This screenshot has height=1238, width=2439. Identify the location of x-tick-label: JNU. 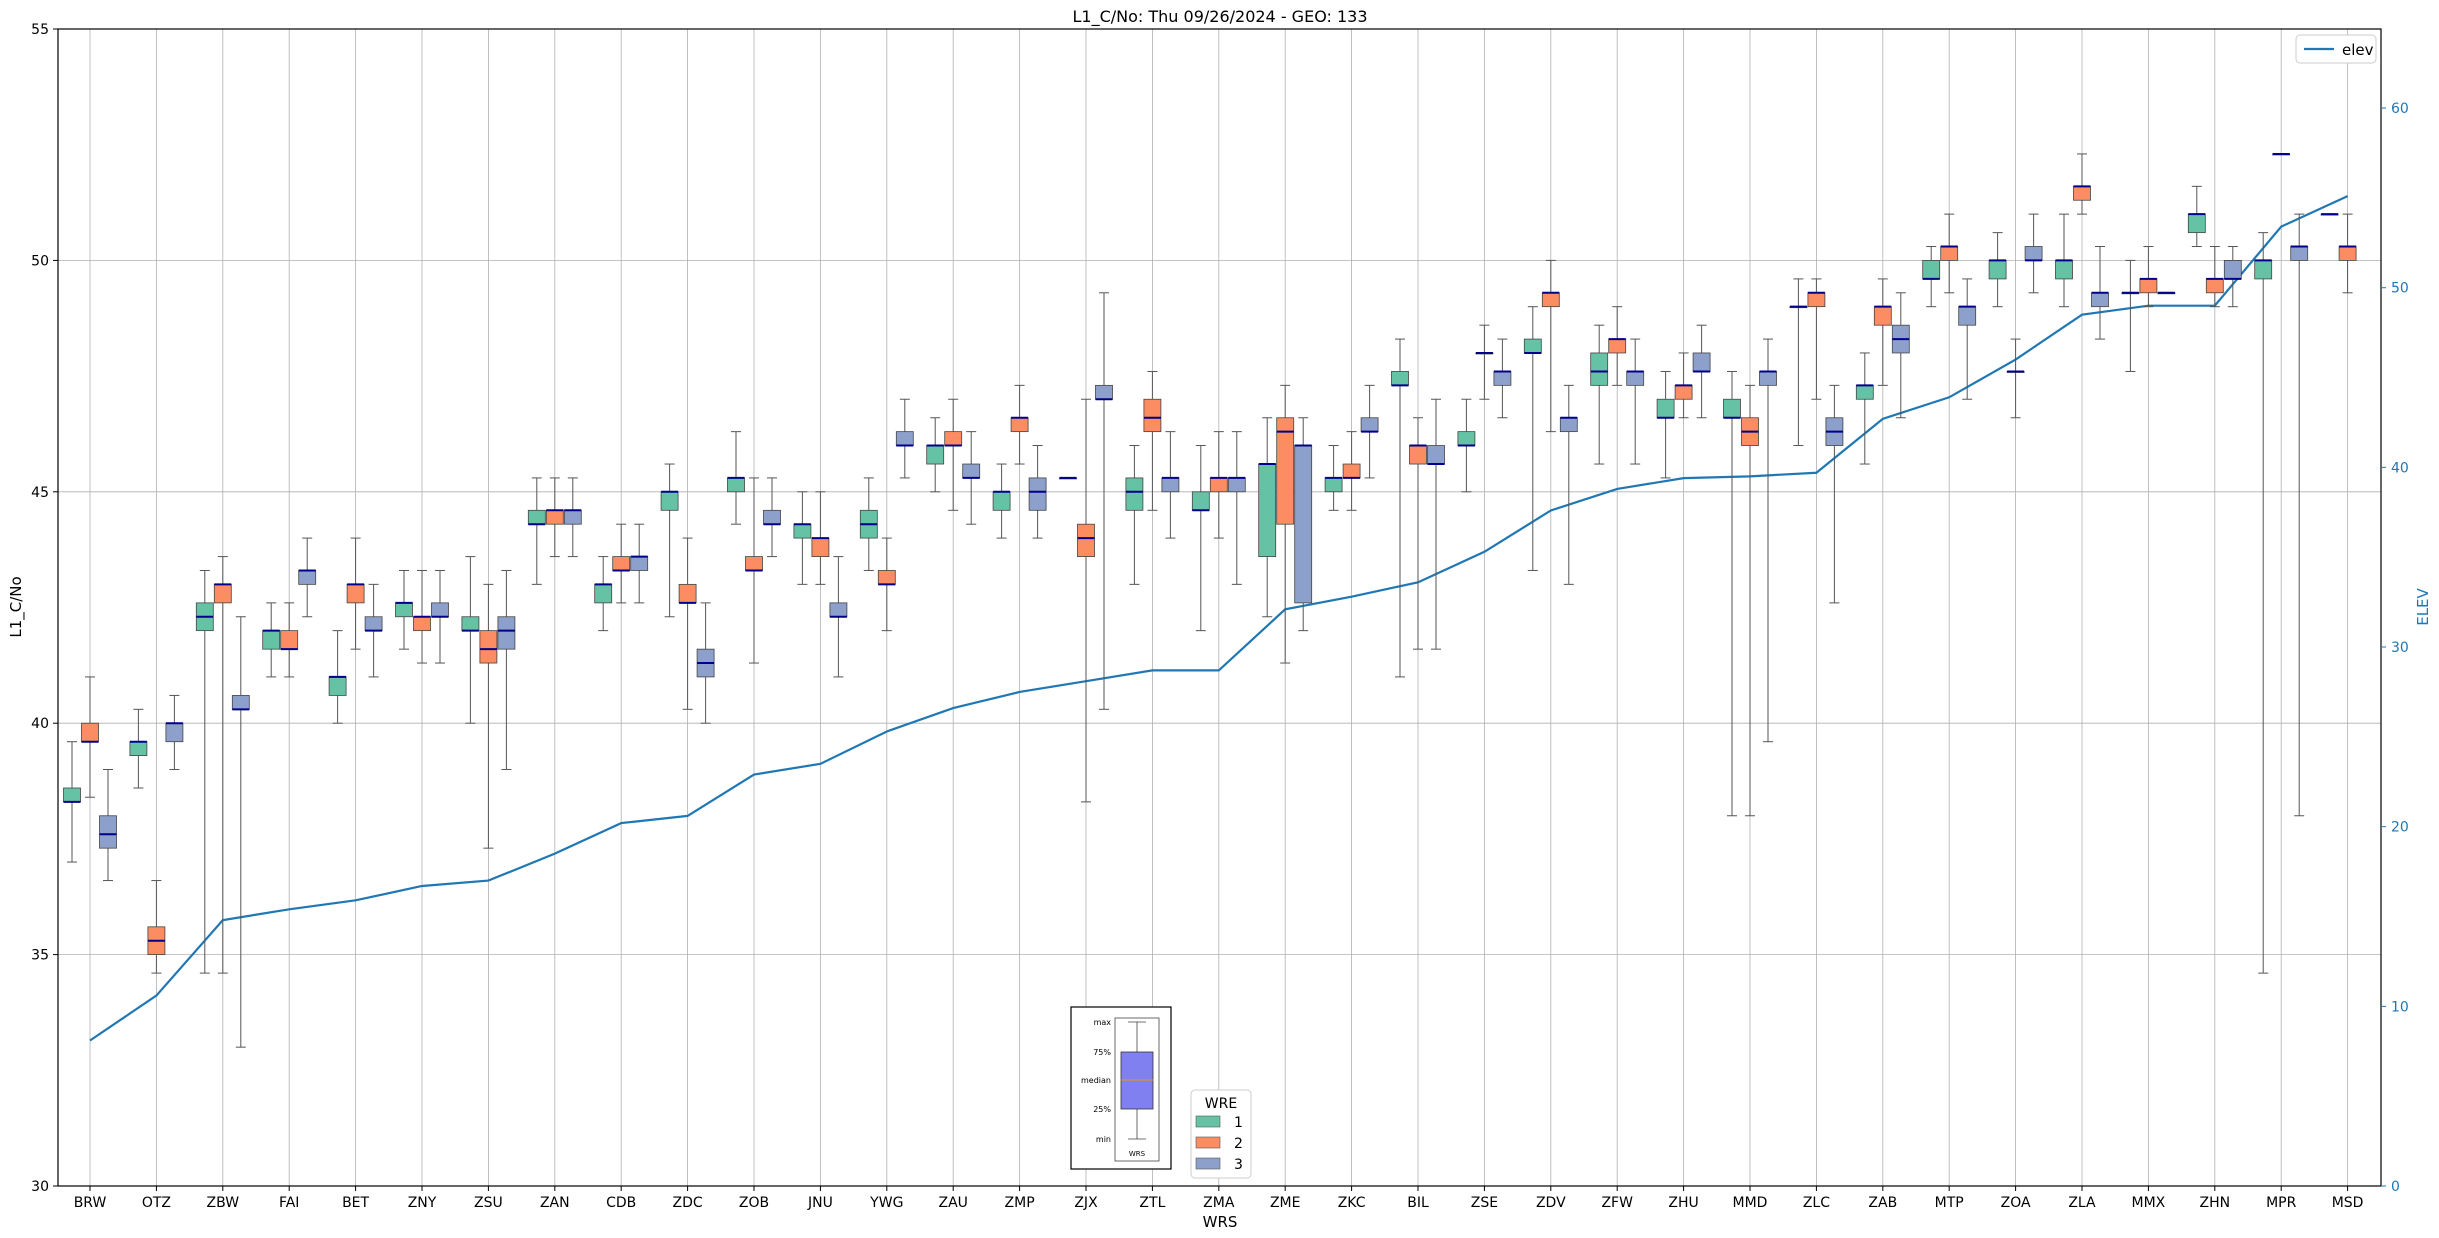
(820, 1203).